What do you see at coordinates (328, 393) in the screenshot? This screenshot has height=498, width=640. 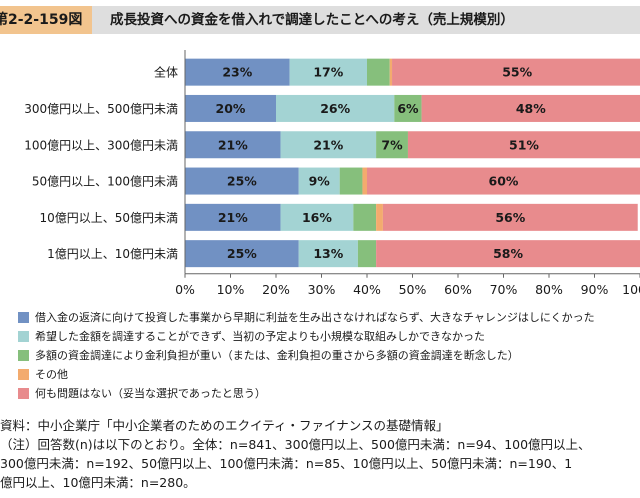 I see `legend-item: 何も問題はない（妥当な選択であったと思う）` at bounding box center [328, 393].